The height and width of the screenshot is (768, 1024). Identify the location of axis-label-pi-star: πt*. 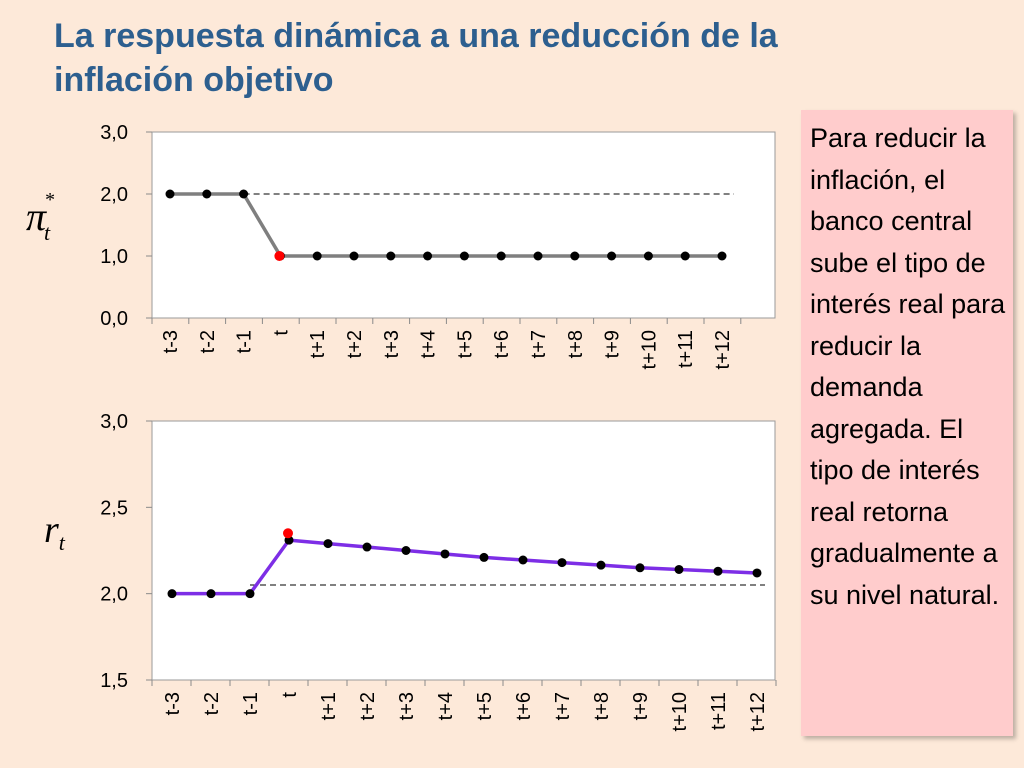
(40, 217).